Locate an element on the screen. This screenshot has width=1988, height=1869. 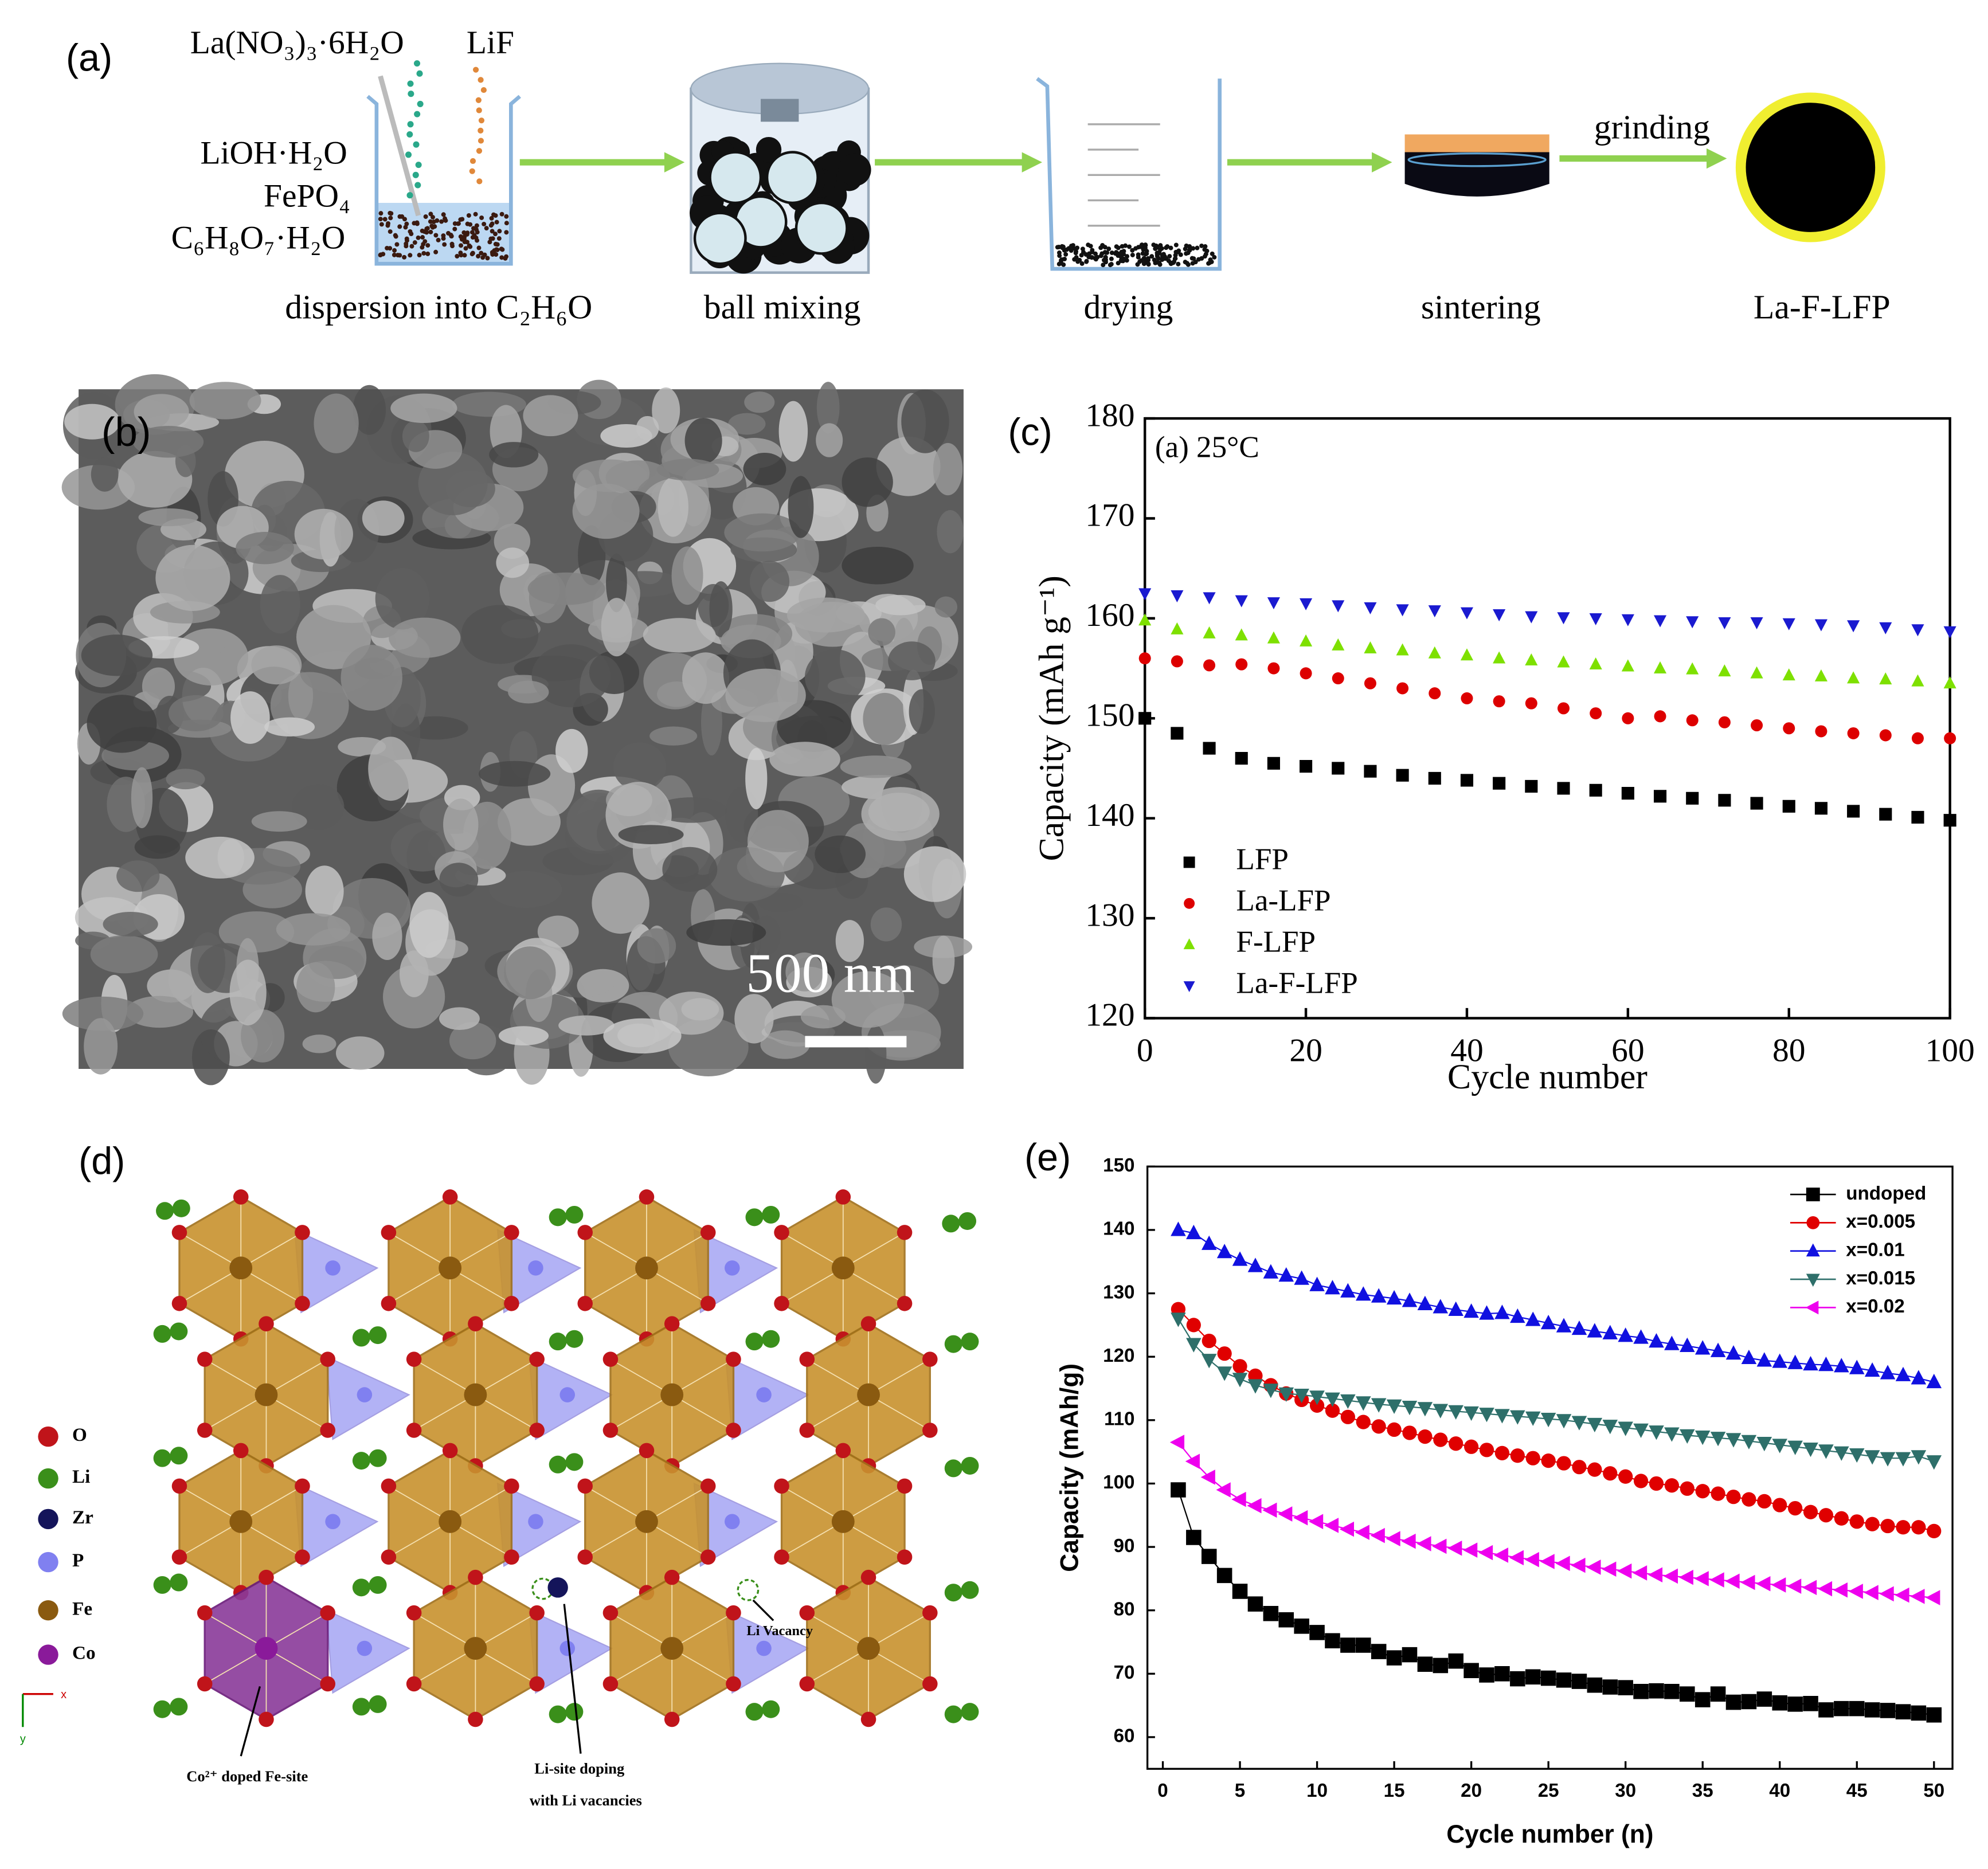
grinding-ball is located at coordinates (720, 238).